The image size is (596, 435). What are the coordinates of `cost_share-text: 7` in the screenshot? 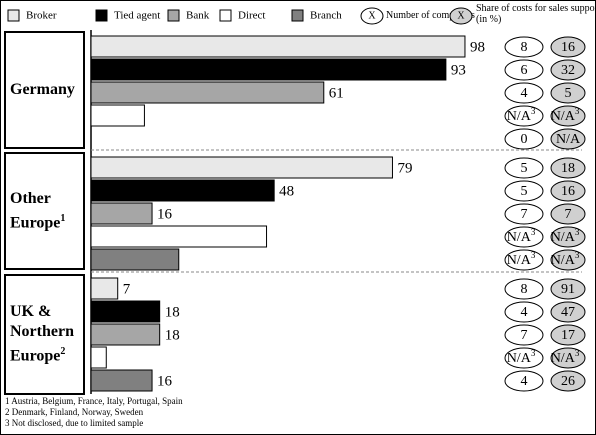 It's located at (568, 214).